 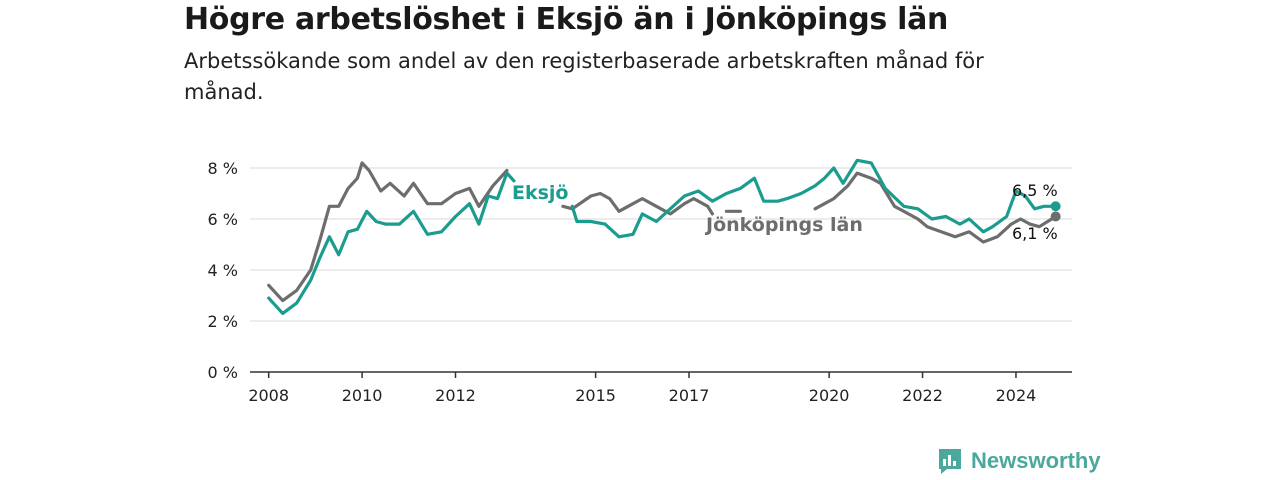 I want to click on newsworthy-bar-chart-icon, so click(x=950, y=461).